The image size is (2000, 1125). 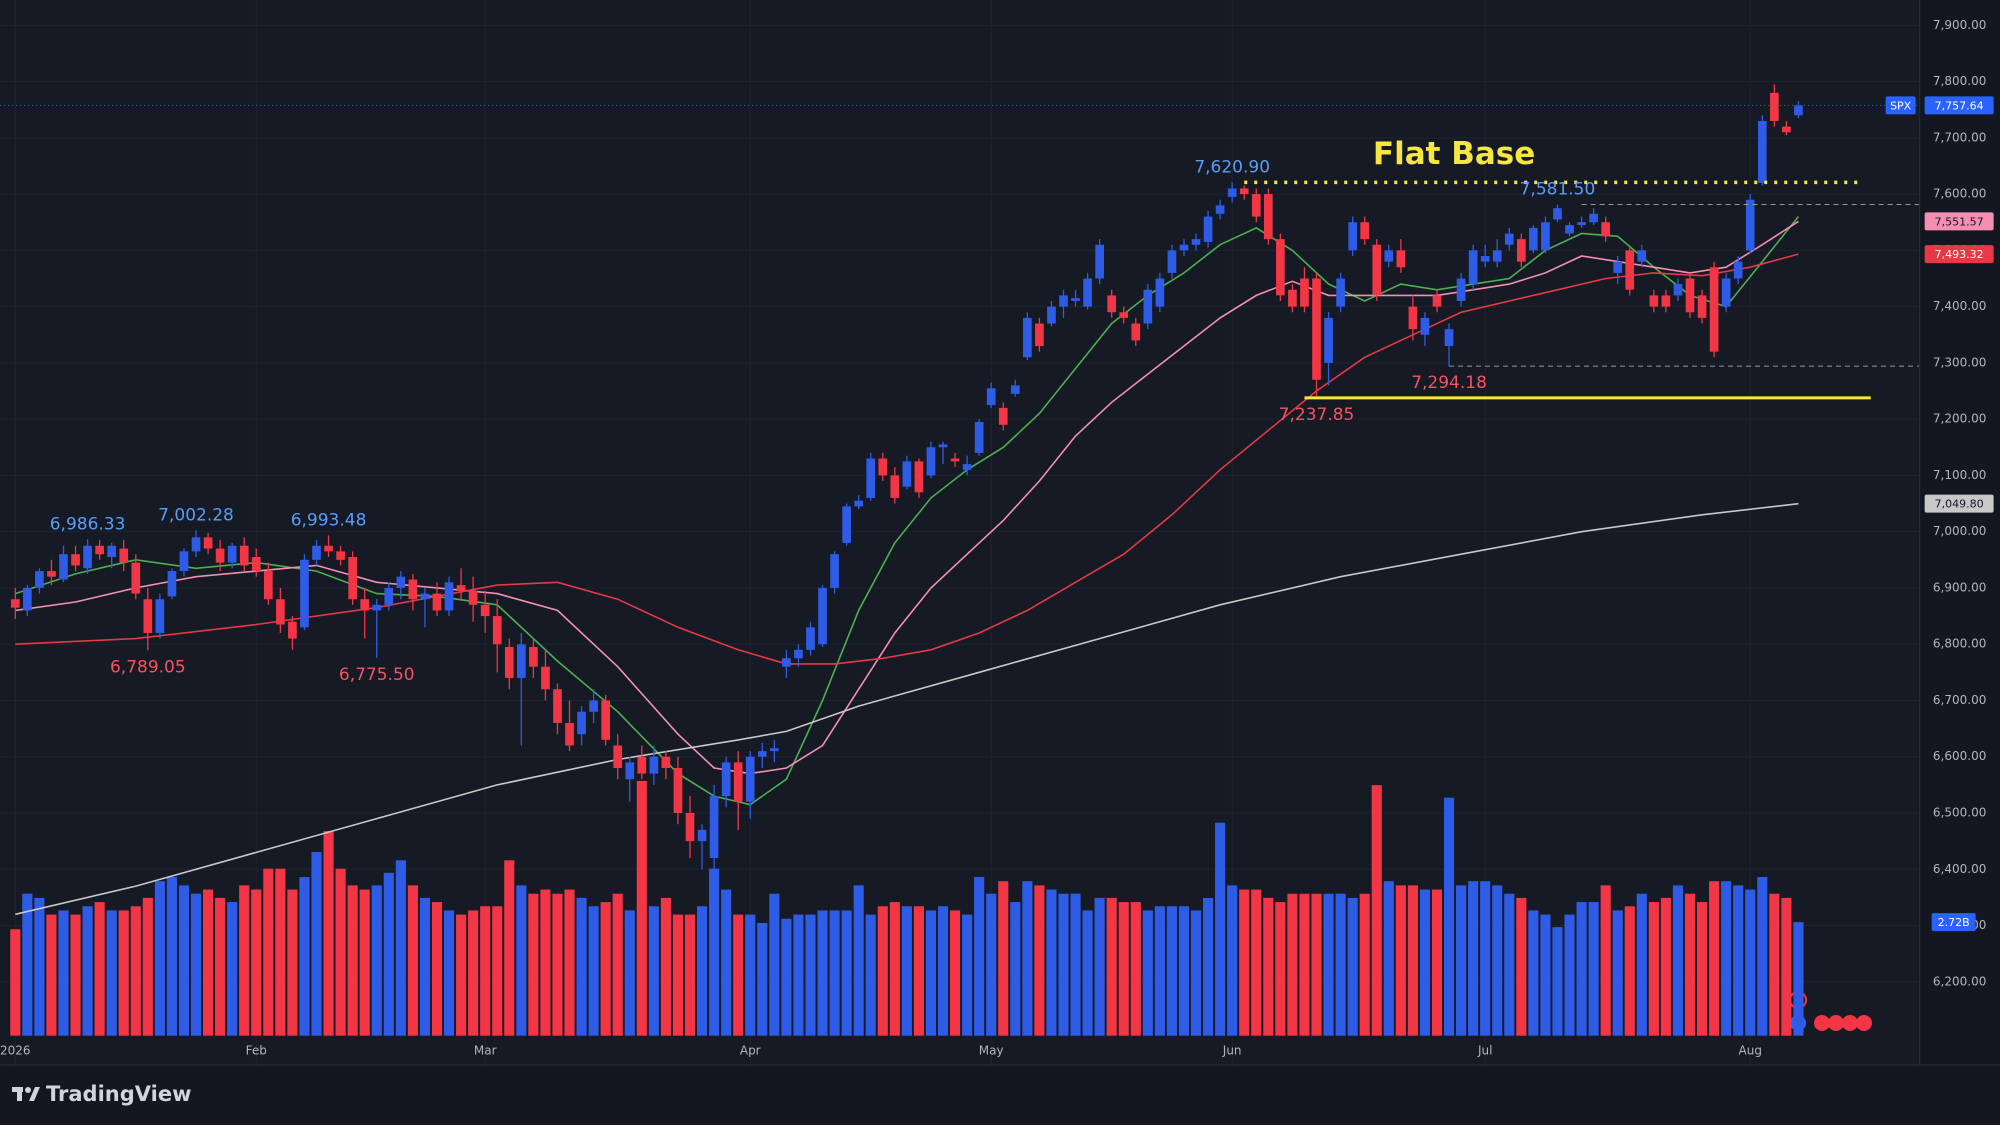 What do you see at coordinates (377, 675) in the screenshot?
I see `price-annotation: 6,775.50` at bounding box center [377, 675].